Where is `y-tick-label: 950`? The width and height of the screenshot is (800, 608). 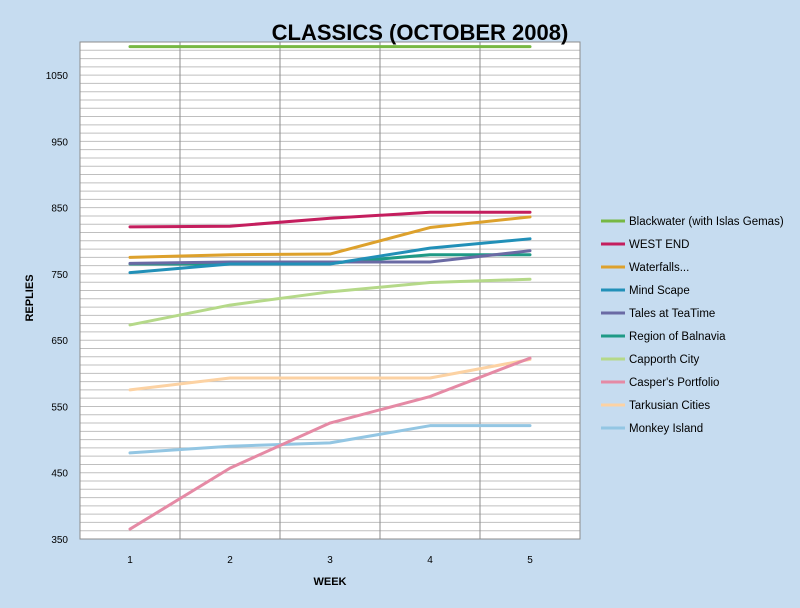
y-tick-label: 950 is located at coordinates (59, 142).